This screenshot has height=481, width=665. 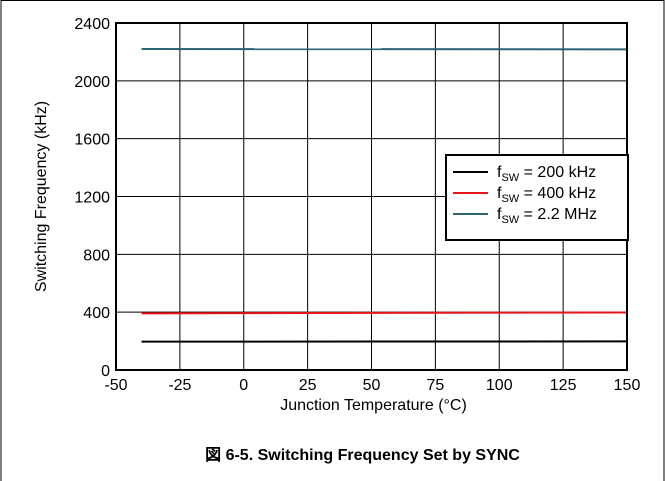 I want to click on legend-label-1: fSW = 400 kHz, so click(x=546, y=195).